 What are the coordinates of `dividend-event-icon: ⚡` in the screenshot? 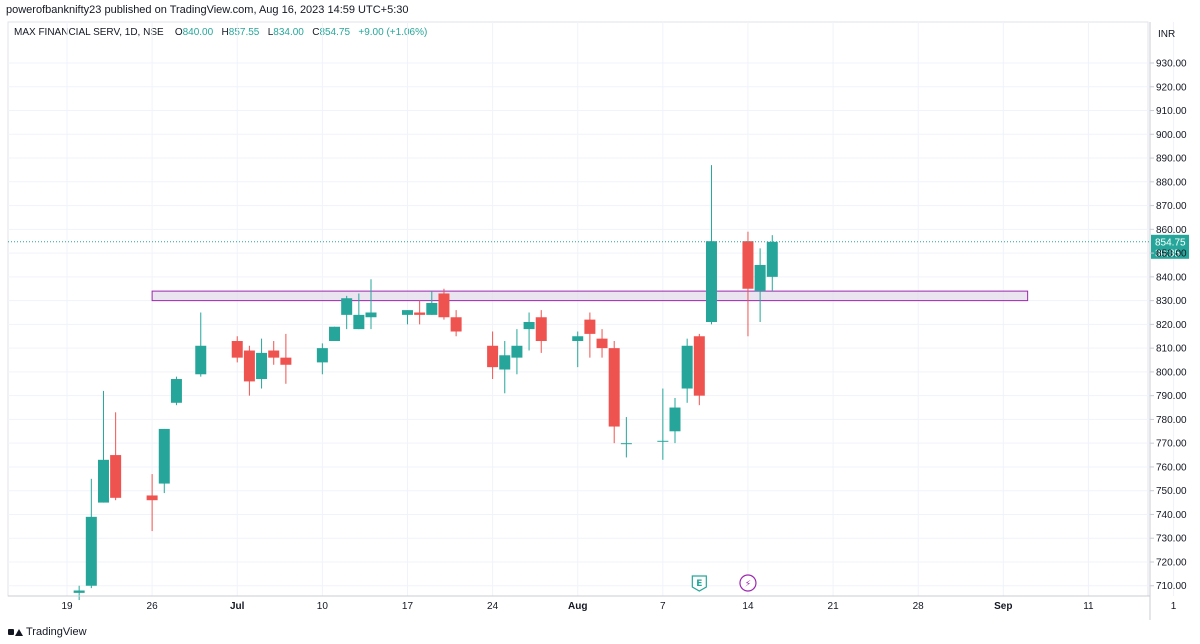 It's located at (748, 583).